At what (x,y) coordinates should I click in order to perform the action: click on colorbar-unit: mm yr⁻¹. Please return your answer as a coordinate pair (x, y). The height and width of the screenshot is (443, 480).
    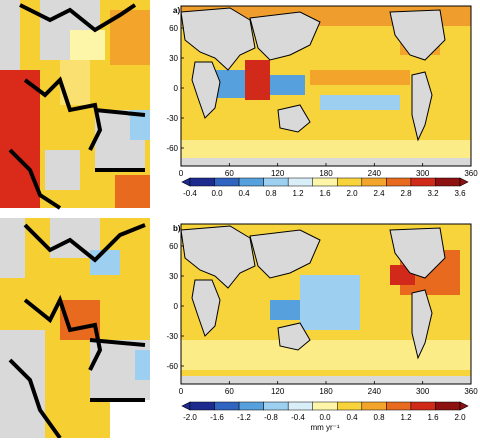
    Looking at the image, I should click on (324, 427).